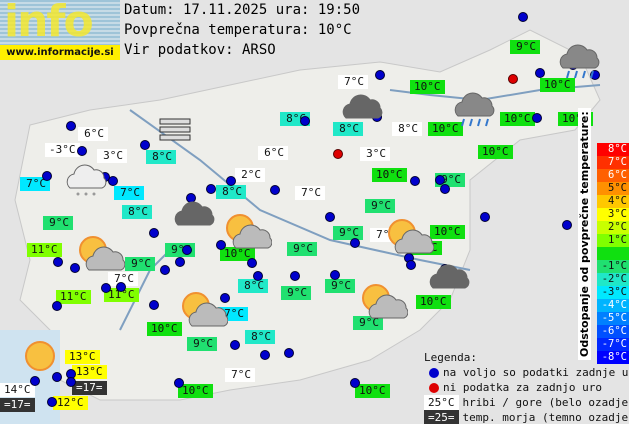  What do you see at coordinates (363, 113) in the screenshot?
I see `overcast-cloud-icon` at bounding box center [363, 113].